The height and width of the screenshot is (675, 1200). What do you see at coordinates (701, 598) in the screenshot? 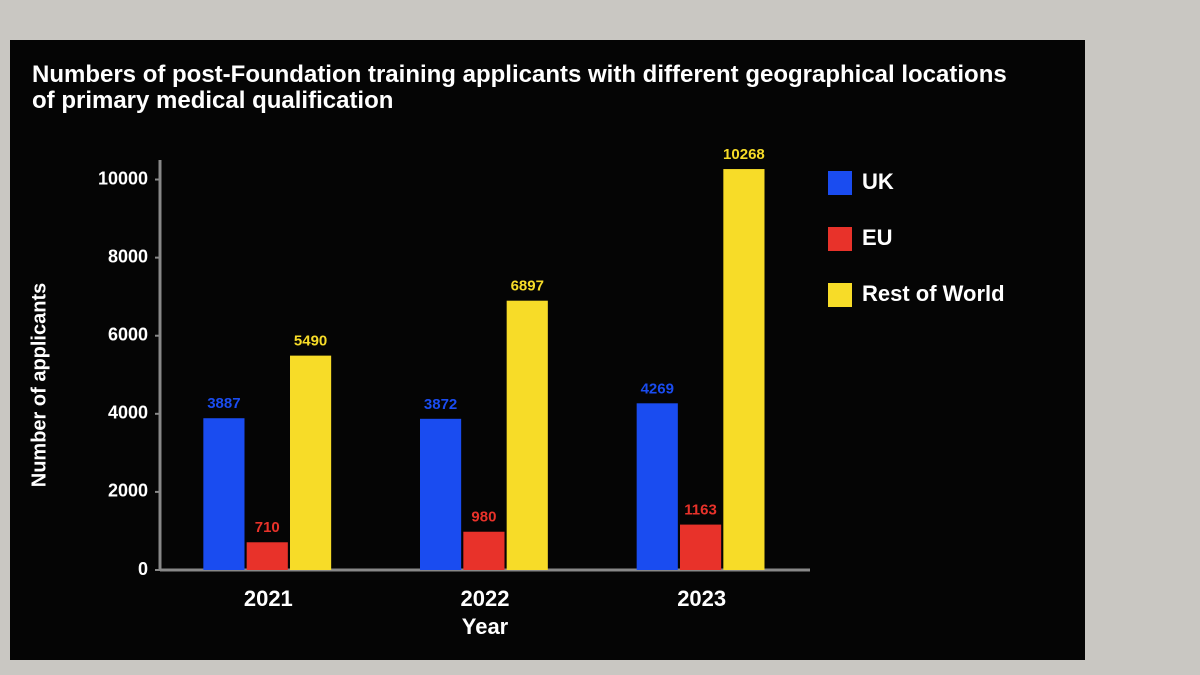
I see `x-tick-label: 2023` at bounding box center [701, 598].